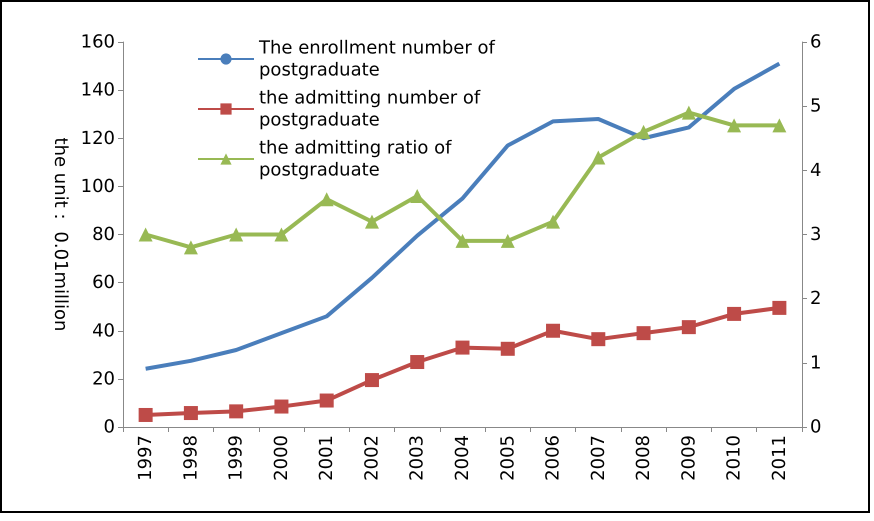 This screenshot has width=874, height=521. I want to click on x-tick-label: 2004, so click(462, 458).